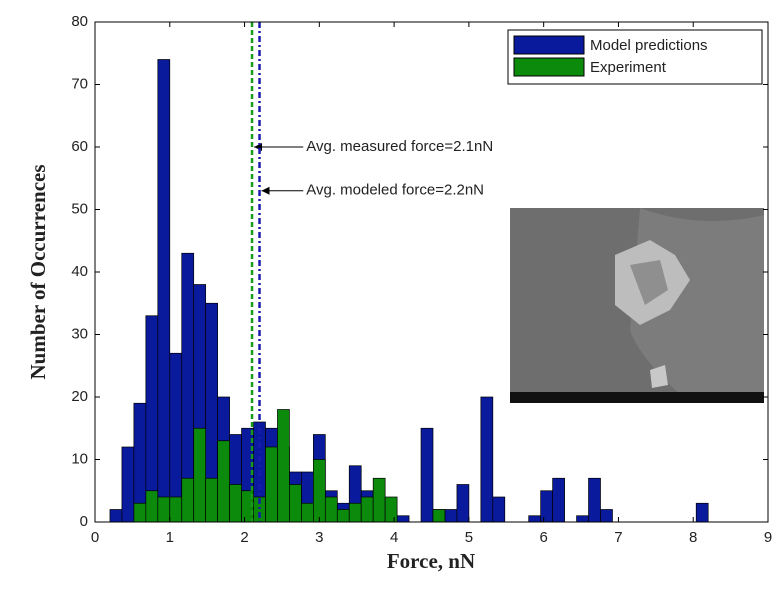  I want to click on legend-label: Experiment, so click(628, 67).